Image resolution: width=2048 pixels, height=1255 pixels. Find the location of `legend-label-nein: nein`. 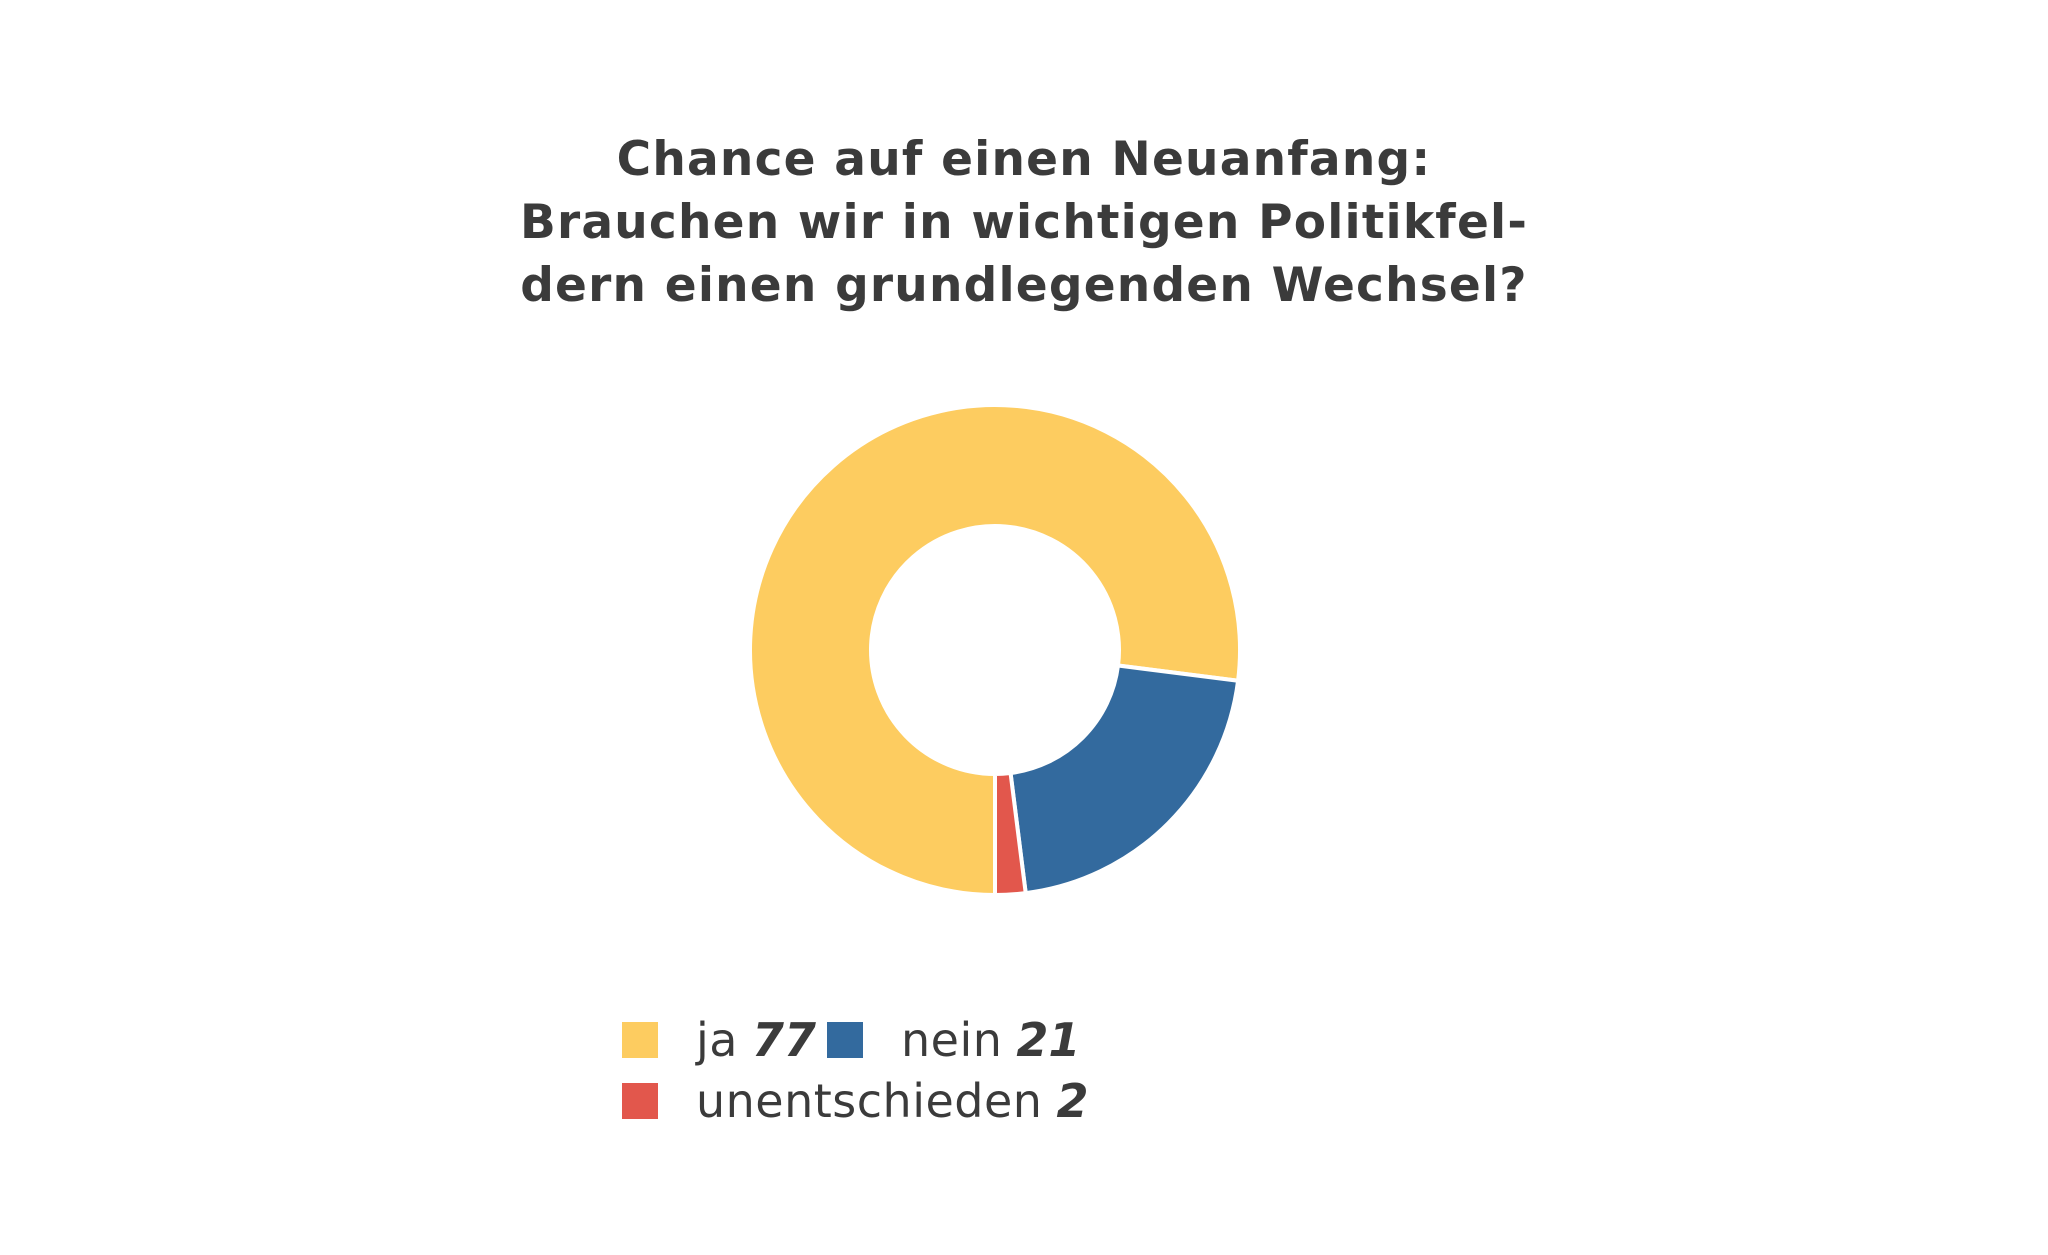

legend-label-nein: nein is located at coordinates (952, 1040).